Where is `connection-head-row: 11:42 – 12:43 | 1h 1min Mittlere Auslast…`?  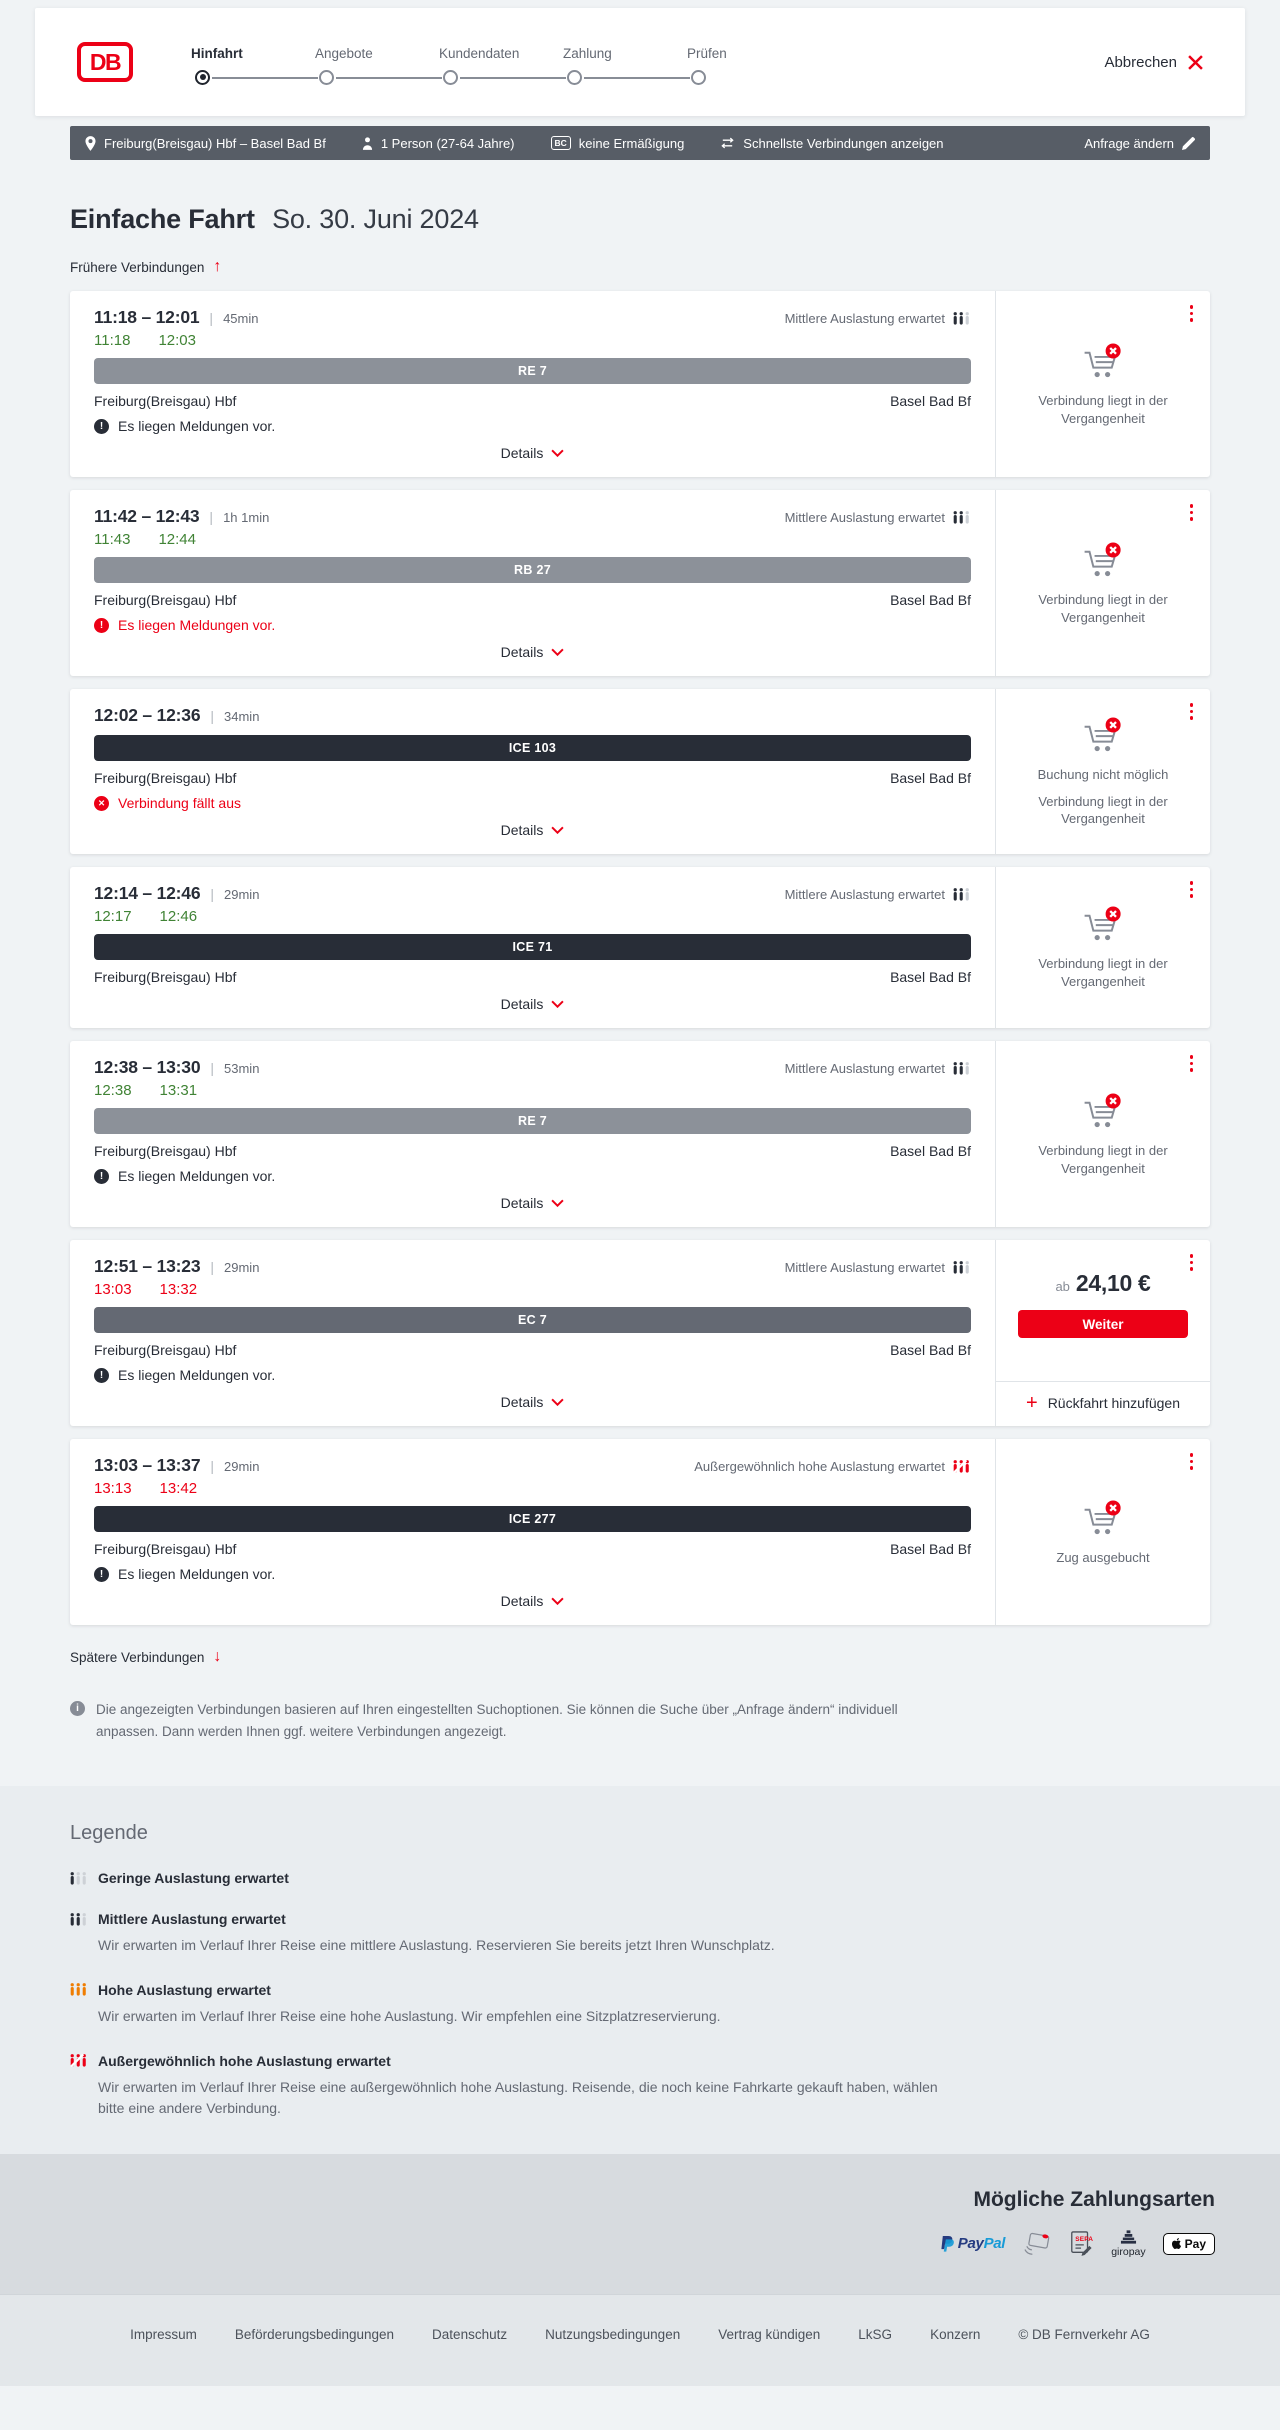
connection-head-row: 11:42 – 12:43 | 1h 1min Mittlere Auslast… is located at coordinates (532, 516).